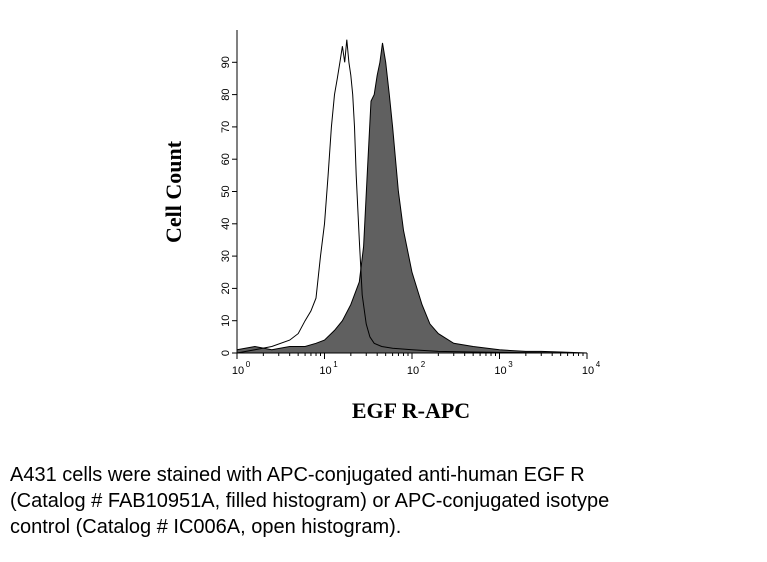 This screenshot has height=562, width=767. What do you see at coordinates (226, 94) in the screenshot?
I see `y-tick-label: 80` at bounding box center [226, 94].